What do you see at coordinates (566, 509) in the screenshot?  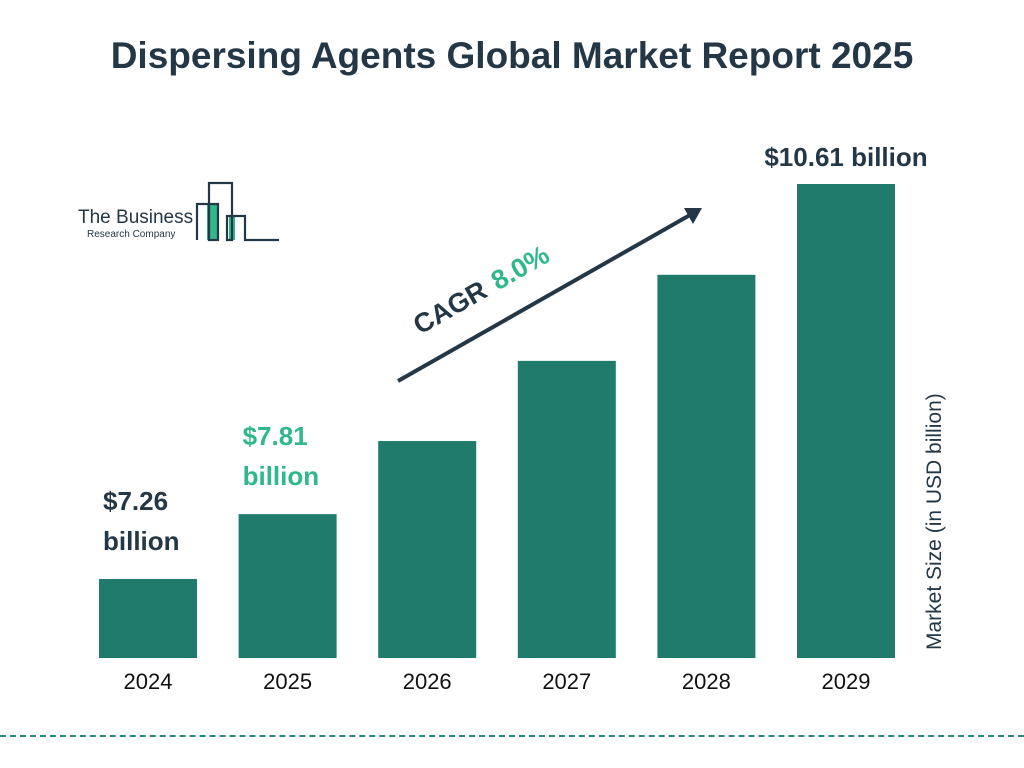 I see `bar-2027` at bounding box center [566, 509].